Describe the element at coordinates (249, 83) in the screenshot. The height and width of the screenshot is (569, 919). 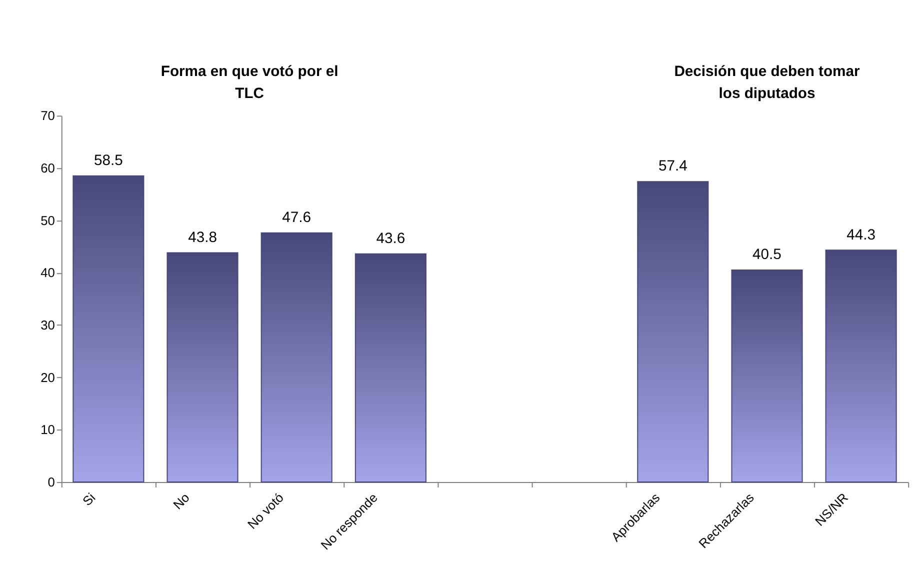
I see `text: Forma en que votó por el TLC` at that location.